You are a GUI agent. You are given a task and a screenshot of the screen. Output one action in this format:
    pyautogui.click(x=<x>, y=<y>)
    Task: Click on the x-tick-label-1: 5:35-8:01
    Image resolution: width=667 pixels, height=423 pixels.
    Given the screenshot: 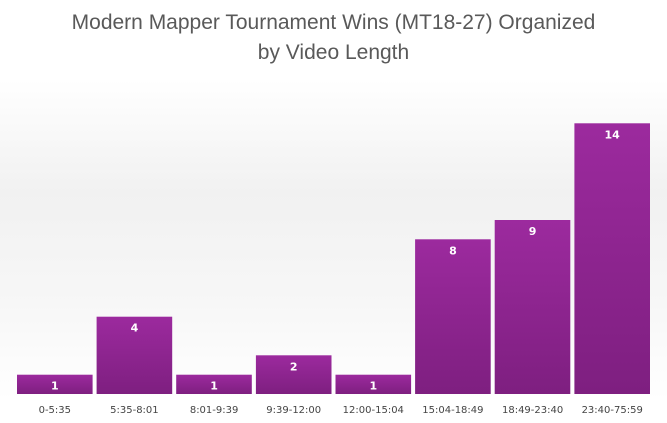 What is the action you would take?
    pyautogui.click(x=134, y=410)
    